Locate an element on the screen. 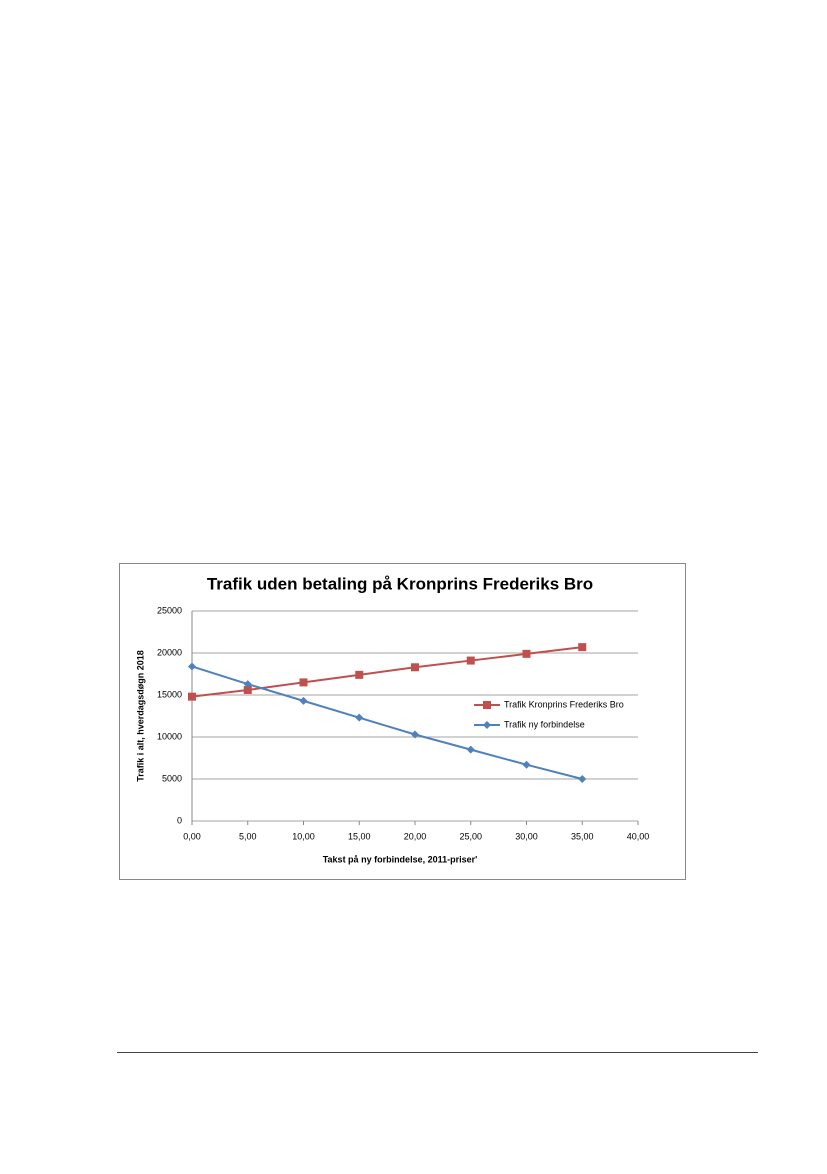 This screenshot has width=827, height=1174. y-tick-label: 15000 is located at coordinates (169, 694).